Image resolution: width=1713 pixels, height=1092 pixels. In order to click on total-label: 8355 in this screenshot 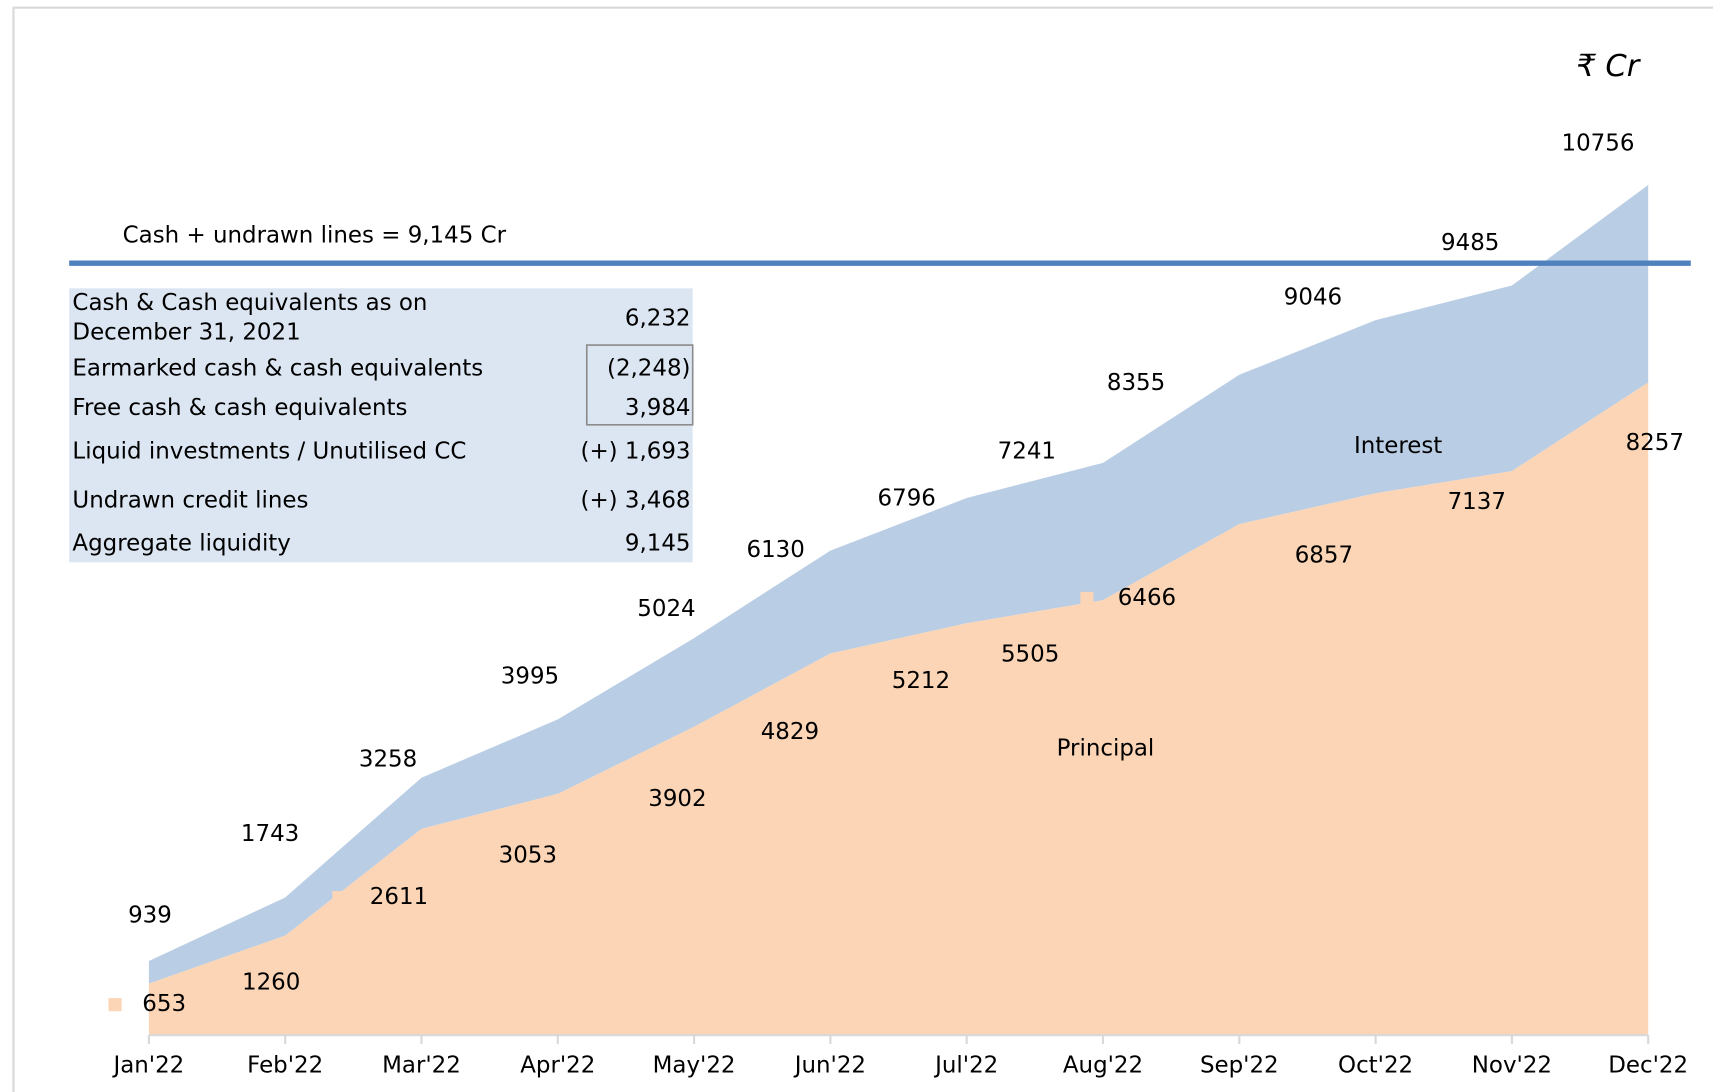, I will do `click(1136, 383)`.